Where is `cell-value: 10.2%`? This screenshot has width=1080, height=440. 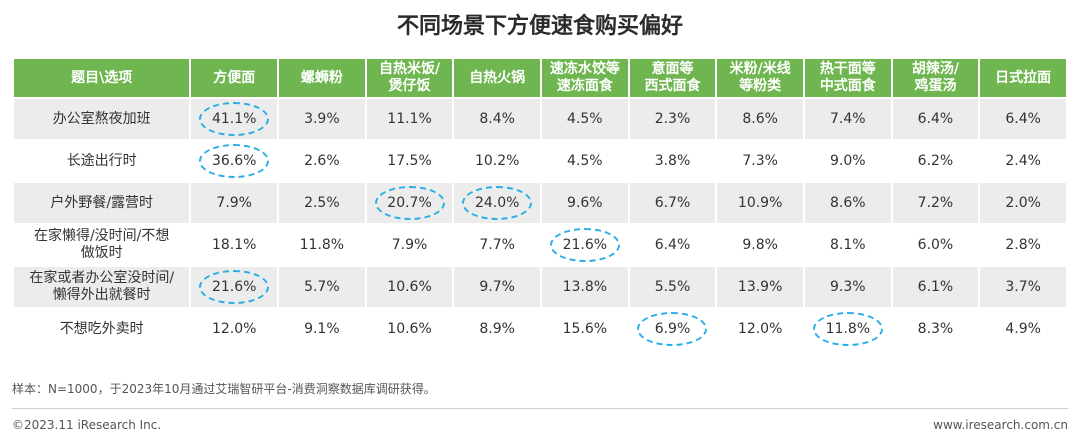 cell-value: 10.2% is located at coordinates (497, 160).